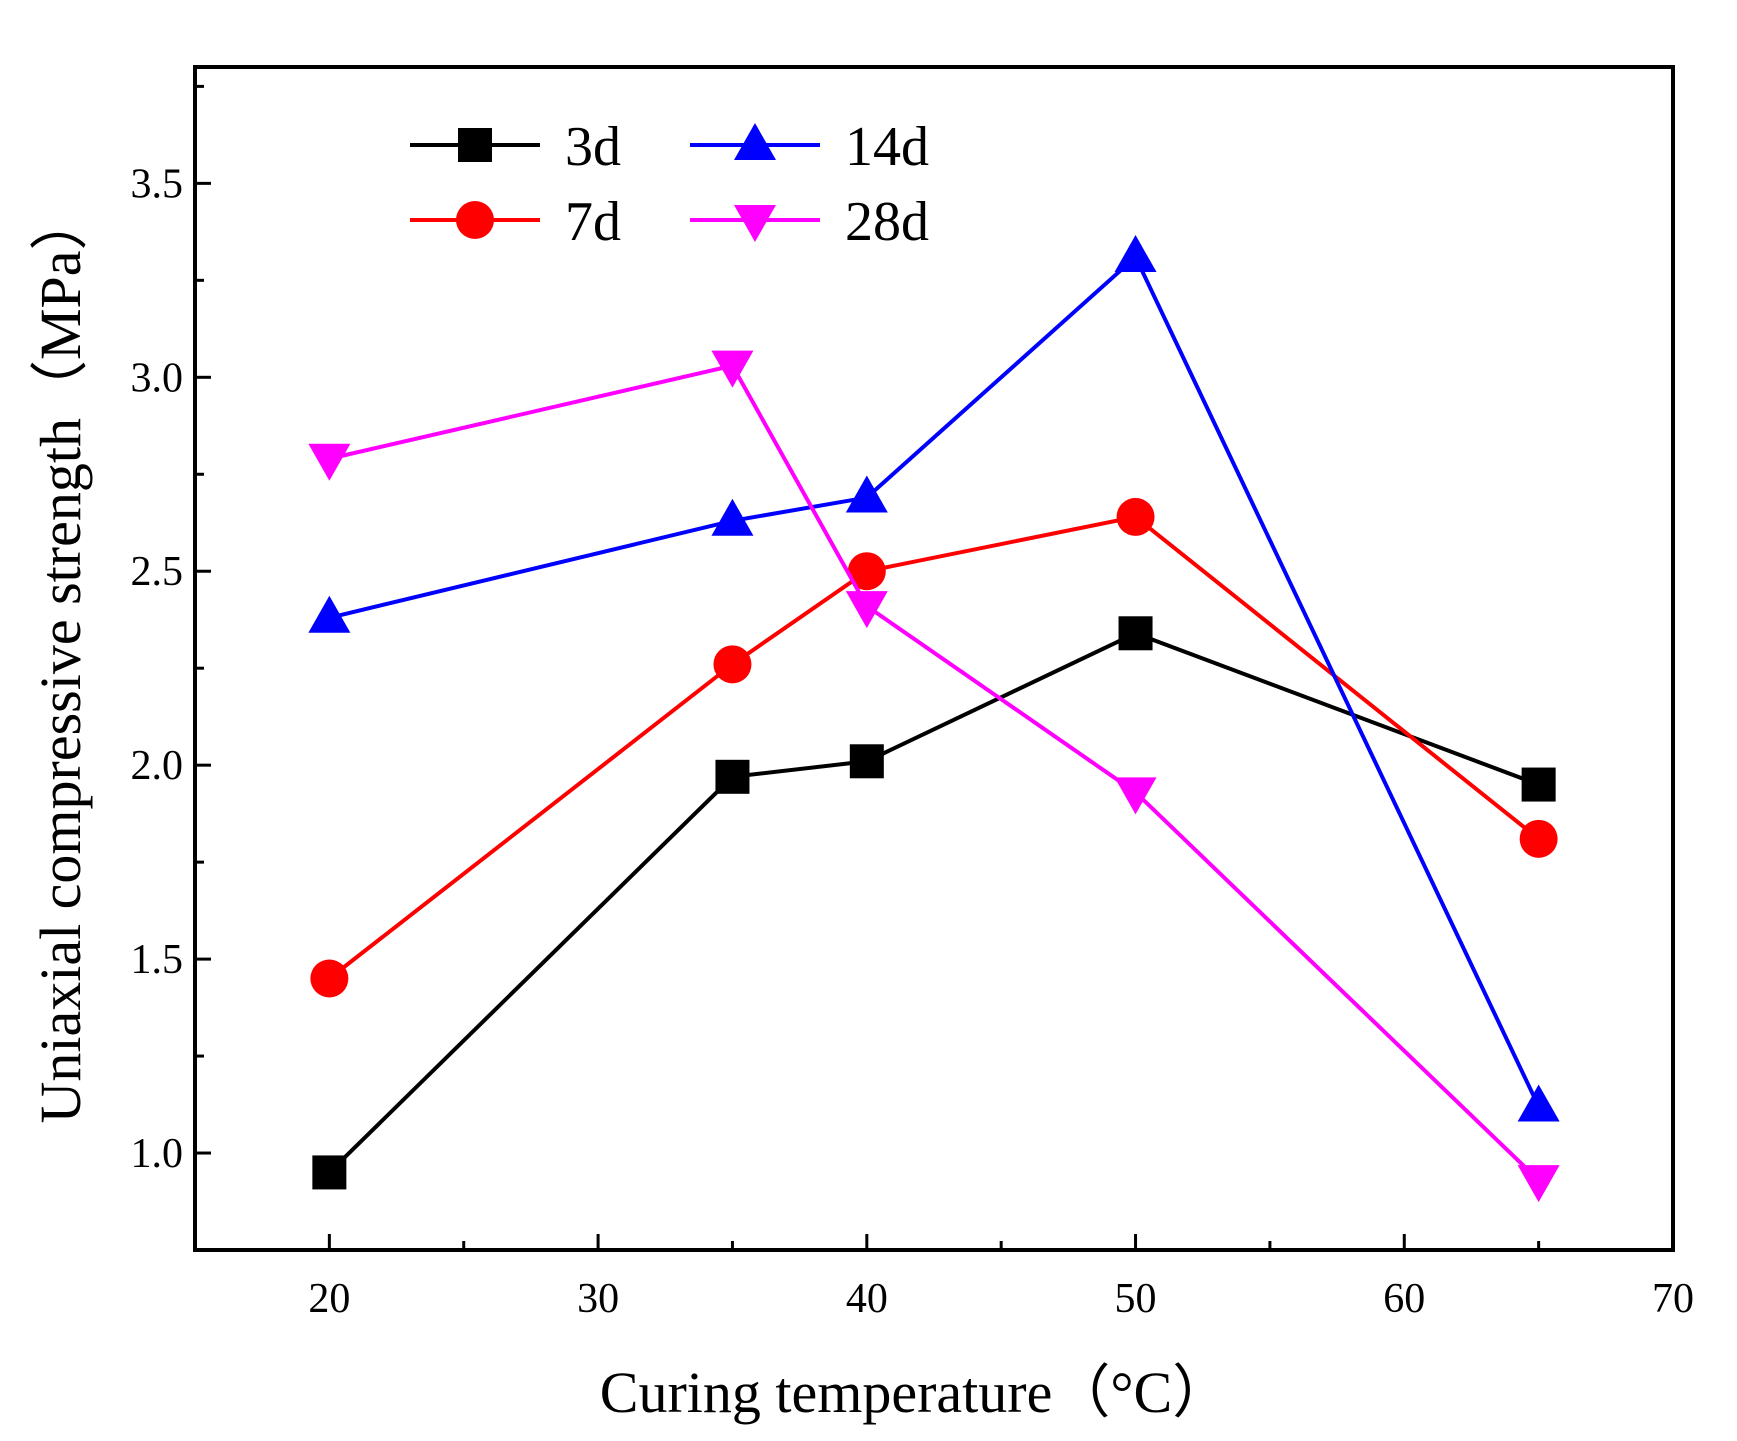  What do you see at coordinates (475, 145) in the screenshot?
I see `legend-marker-3d` at bounding box center [475, 145].